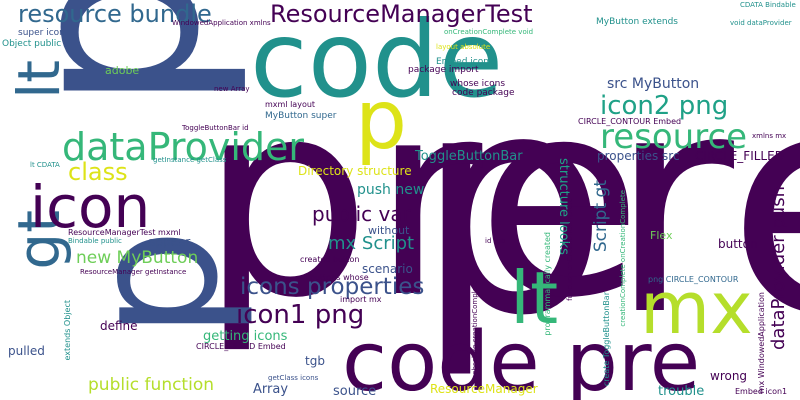 The width and height of the screenshot is (800, 400). What do you see at coordinates (67, 330) in the screenshot?
I see `word: extends Object` at bounding box center [67, 330].